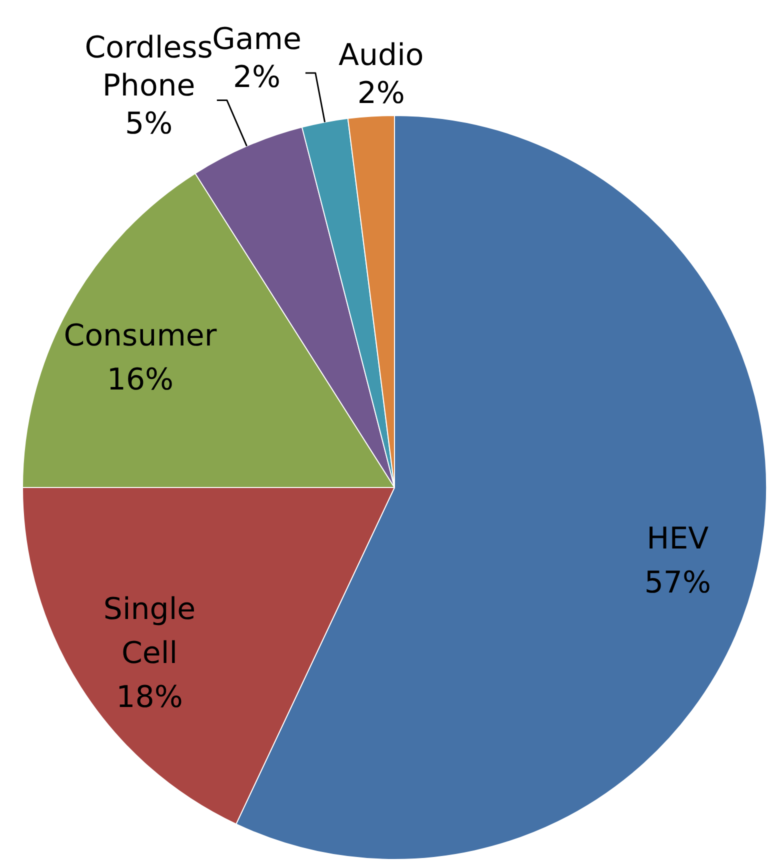 The height and width of the screenshot is (862, 769). Describe the element at coordinates (148, 67) in the screenshot. I see `slice-label: Cordless Phone` at that location.